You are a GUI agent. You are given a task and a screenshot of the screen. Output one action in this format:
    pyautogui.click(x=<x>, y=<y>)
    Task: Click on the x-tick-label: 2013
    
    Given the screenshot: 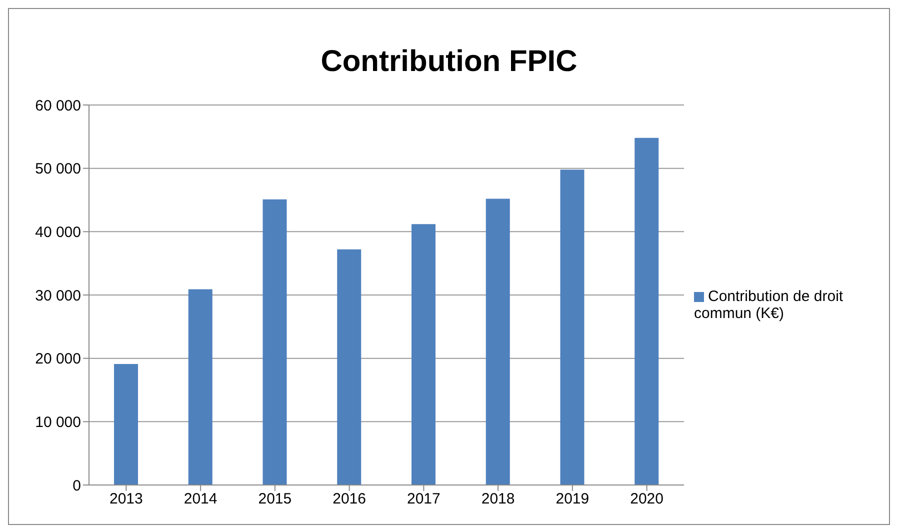 What is the action you would take?
    pyautogui.click(x=126, y=499)
    